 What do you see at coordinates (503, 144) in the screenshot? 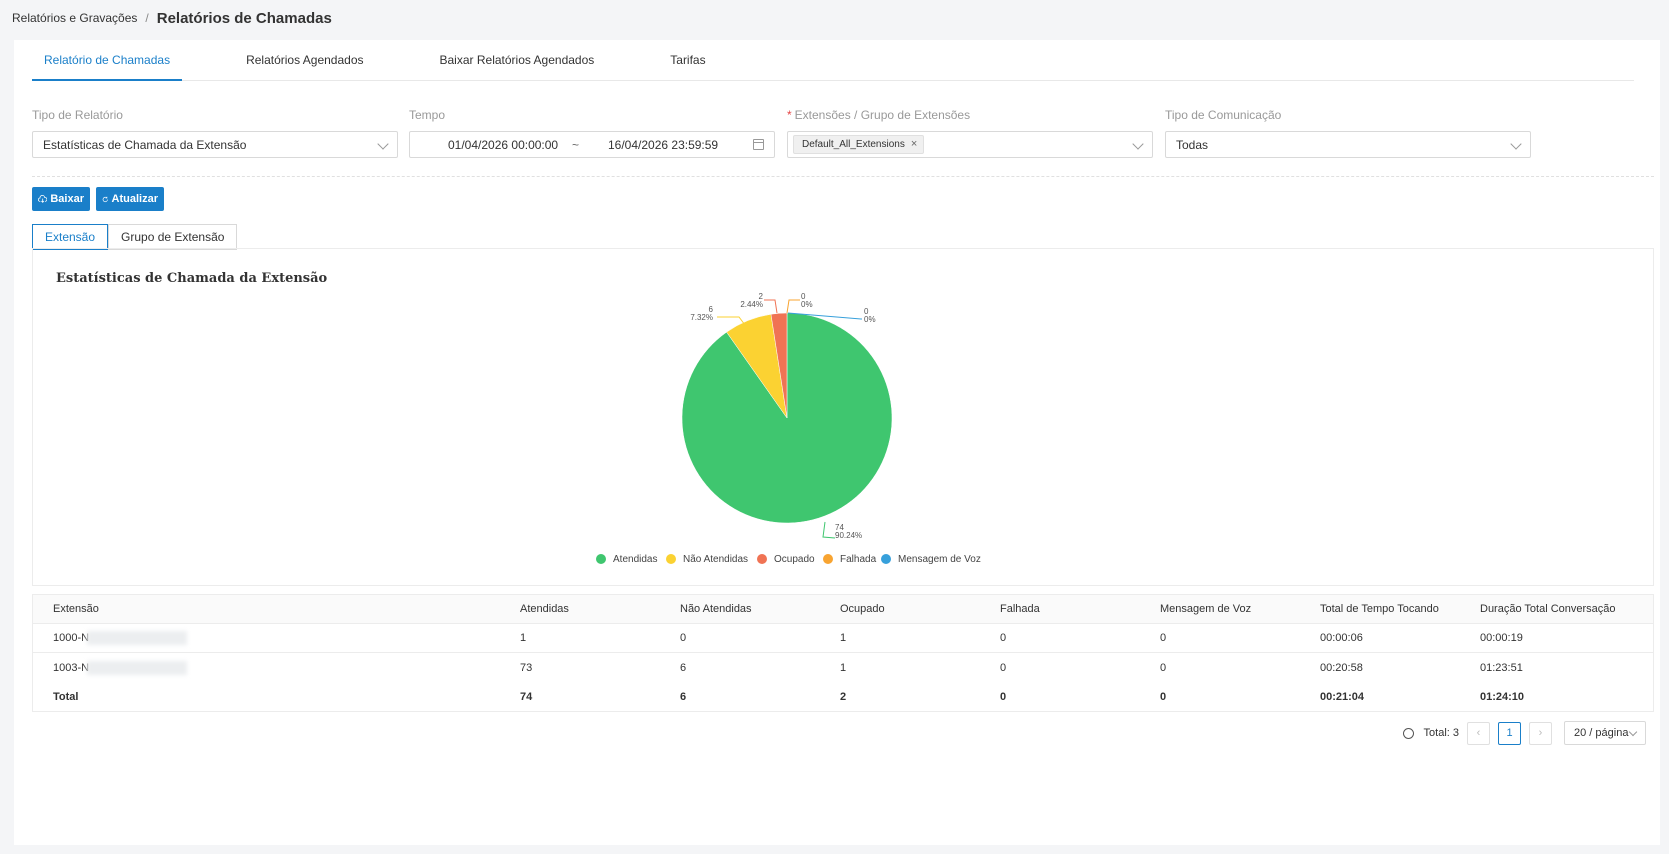
I see `start-time-input: 01/04/2026 00:00:00` at bounding box center [503, 144].